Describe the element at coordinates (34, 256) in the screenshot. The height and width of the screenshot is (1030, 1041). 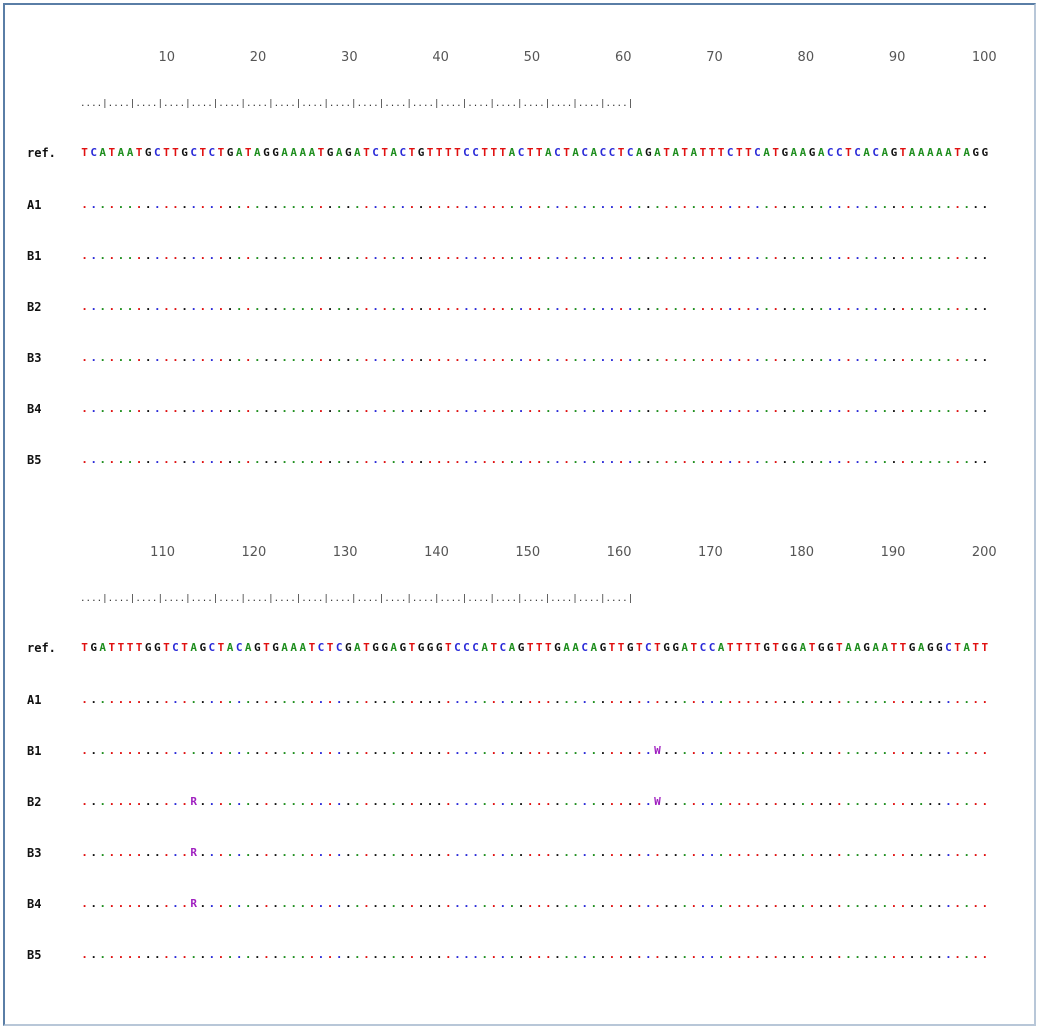
I see `row-label: B1` at that location.